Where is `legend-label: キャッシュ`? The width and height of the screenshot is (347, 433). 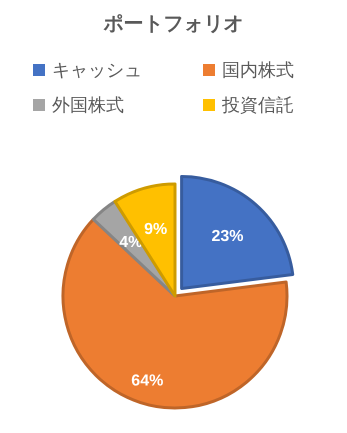
legend-label: キャッシュ is located at coordinates (97, 70).